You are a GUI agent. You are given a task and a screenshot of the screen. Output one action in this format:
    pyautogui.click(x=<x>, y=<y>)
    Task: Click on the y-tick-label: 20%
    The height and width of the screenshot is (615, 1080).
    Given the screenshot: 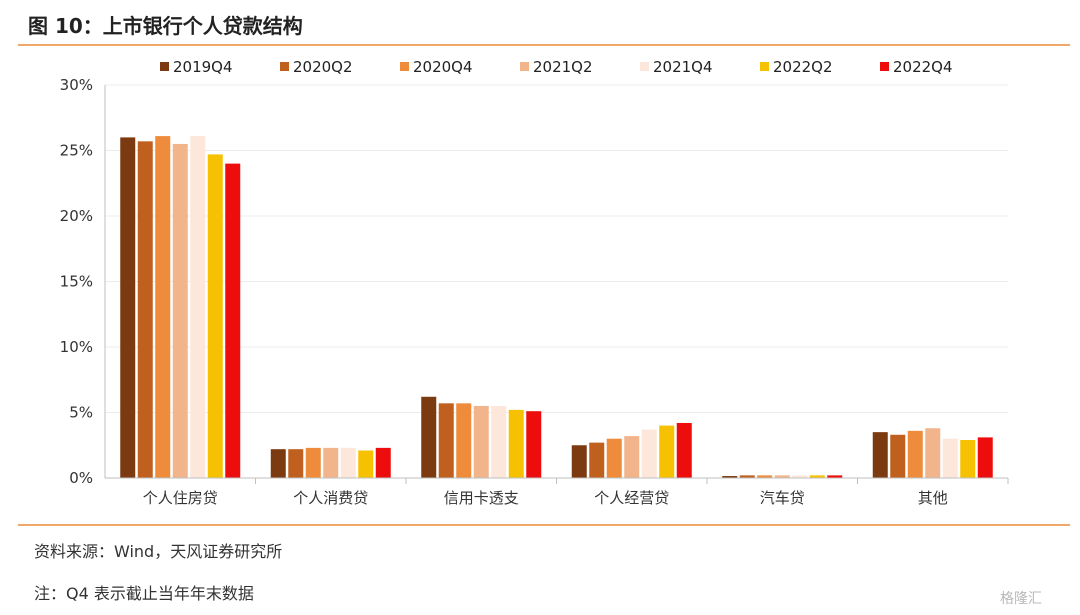 What is the action you would take?
    pyautogui.click(x=76, y=216)
    